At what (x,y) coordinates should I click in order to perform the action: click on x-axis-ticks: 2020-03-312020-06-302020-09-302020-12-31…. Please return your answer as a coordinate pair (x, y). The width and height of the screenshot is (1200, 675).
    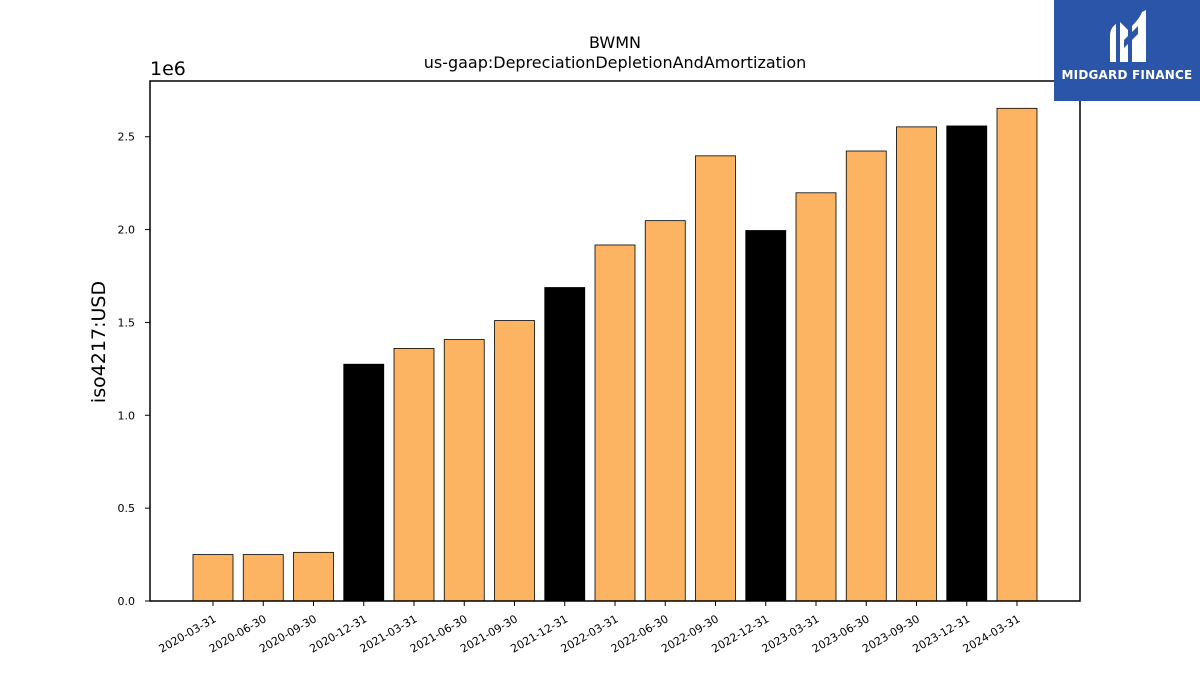
    Looking at the image, I should click on (590, 628).